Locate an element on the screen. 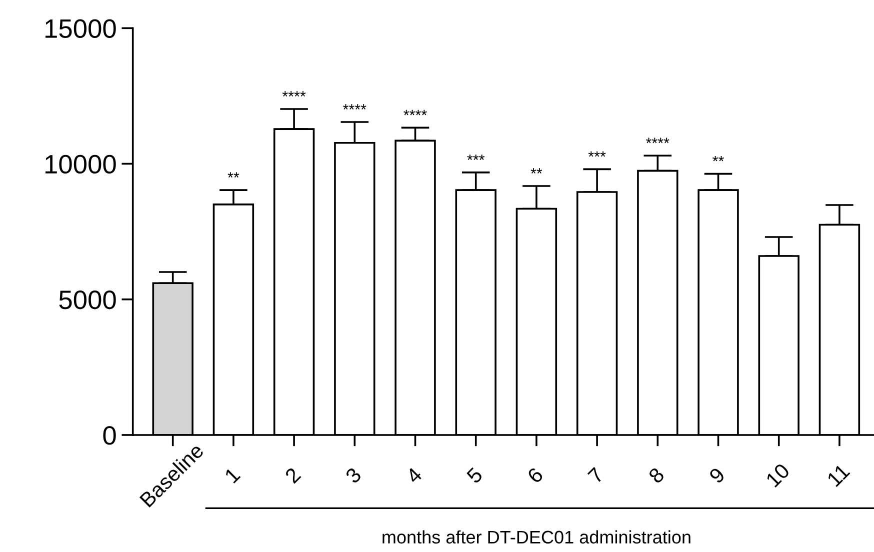 This screenshot has width=874, height=552. y-tick-label: 0 is located at coordinates (109, 435).